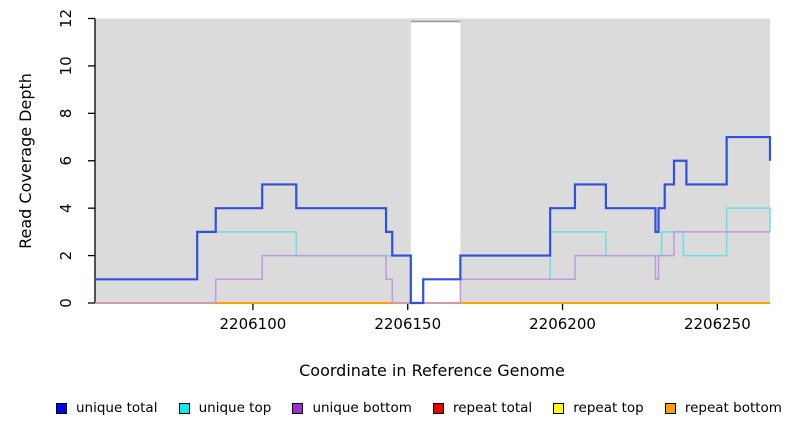 This screenshot has height=432, width=792. I want to click on x-tick-label: 2206100, so click(253, 324).